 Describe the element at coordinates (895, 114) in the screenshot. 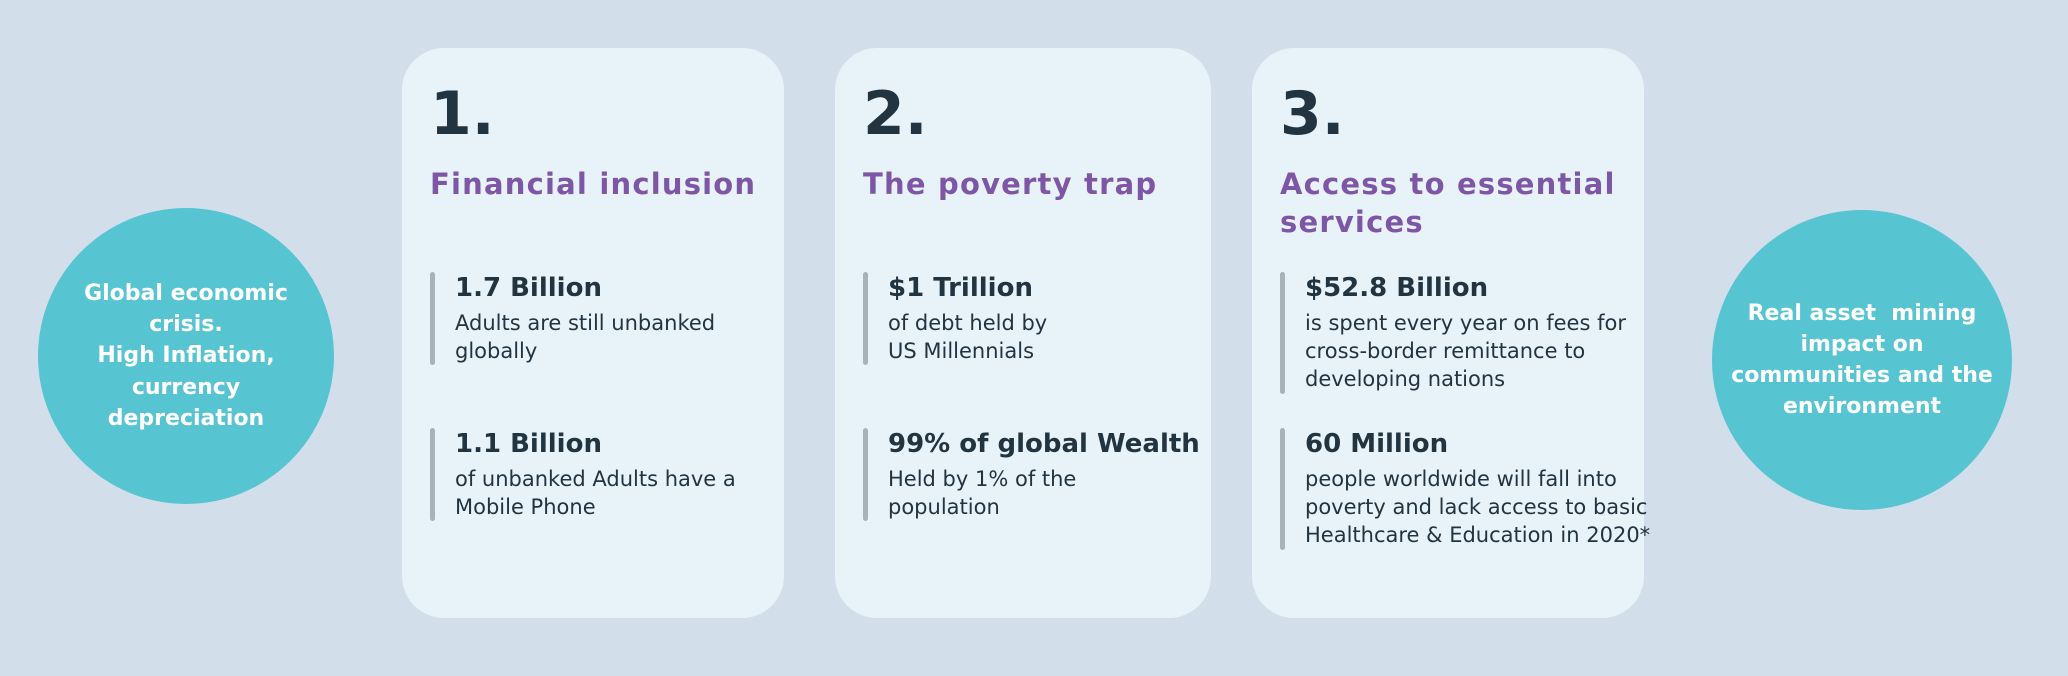

I see `card-number: 2.` at that location.